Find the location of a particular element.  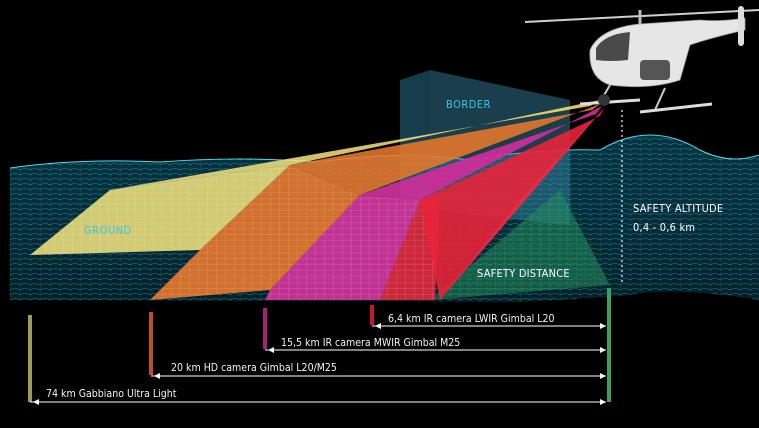

range-label-mwir: 15,5 km IR camera MWIR Gimbal M25 is located at coordinates (371, 343).